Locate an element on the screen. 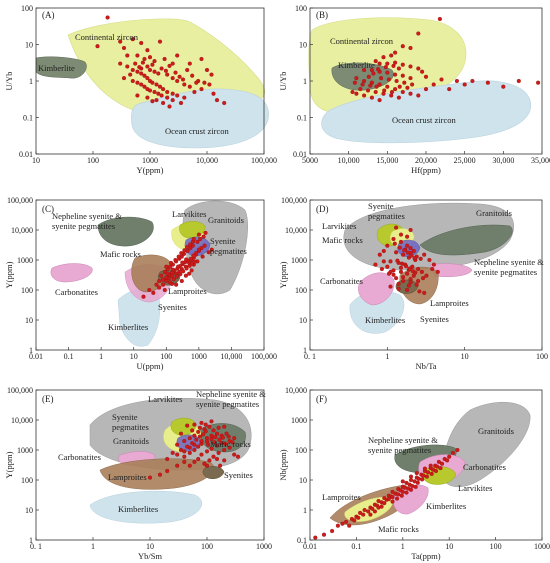  panel-d-frame is located at coordinates (426, 275).